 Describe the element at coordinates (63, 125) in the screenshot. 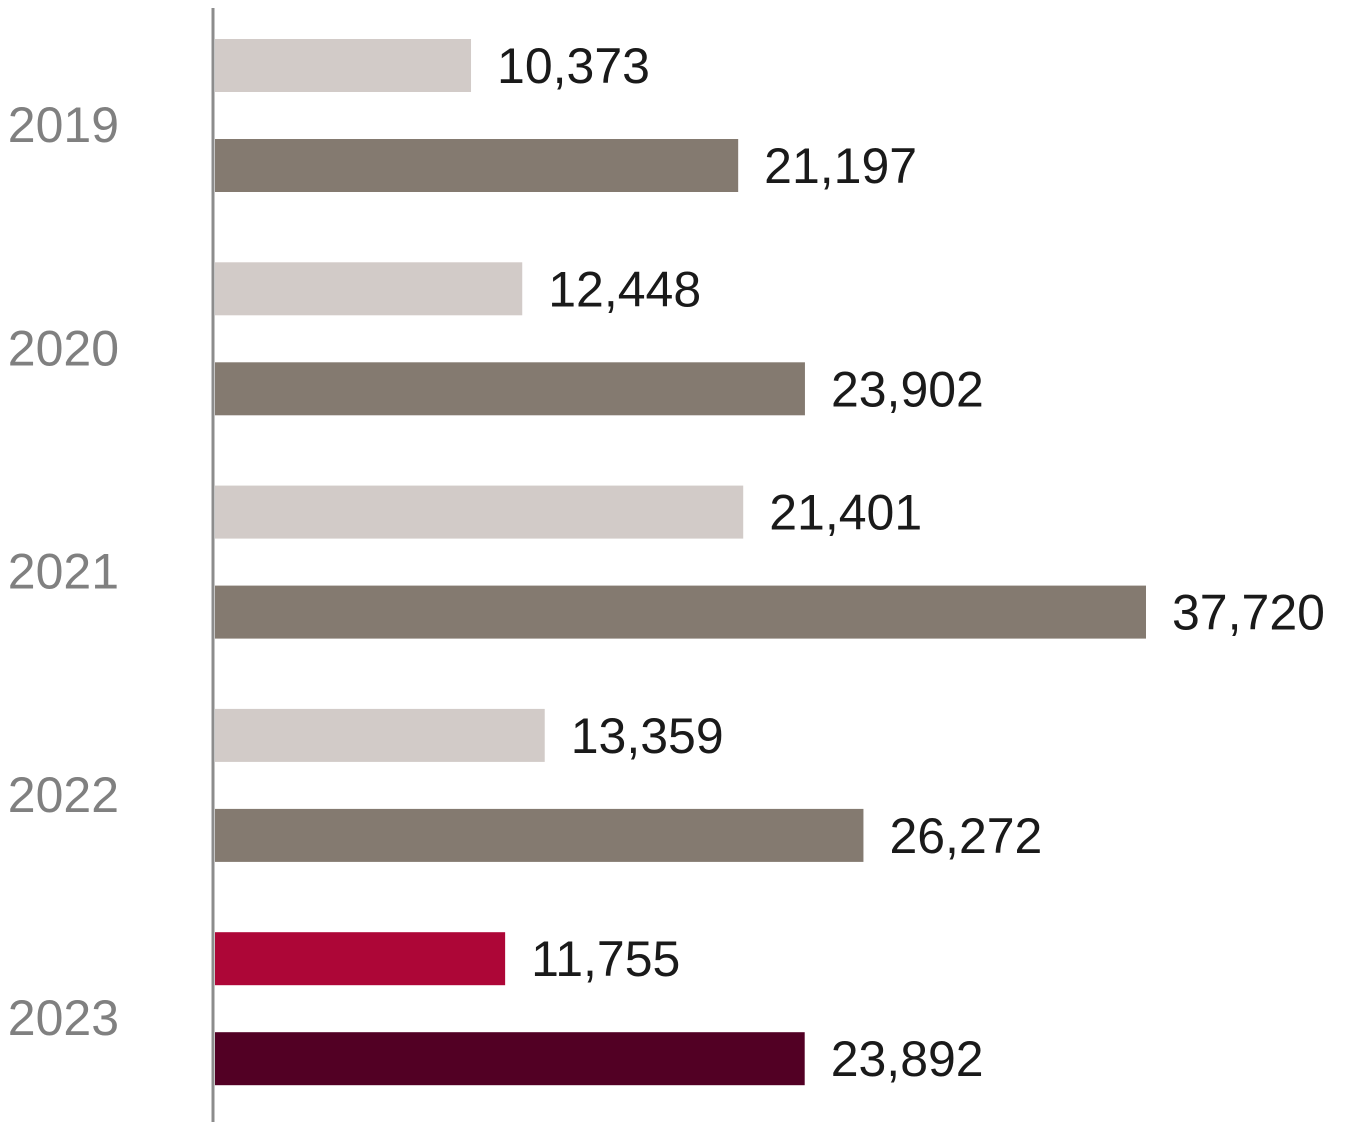

I see `category-label-2019: 2019` at that location.